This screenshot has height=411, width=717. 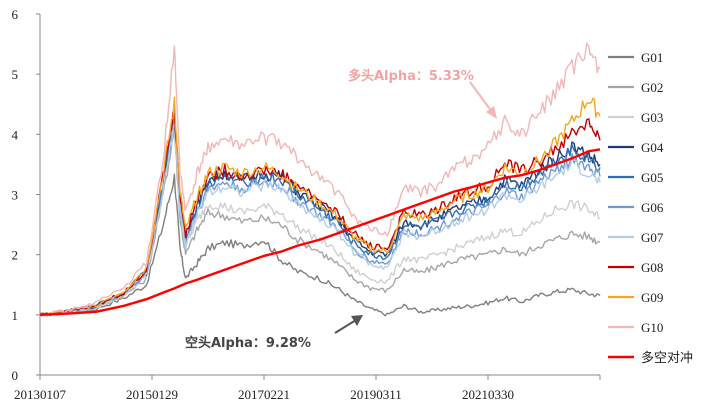 What do you see at coordinates (652, 117) in the screenshot?
I see `legend-label: G03` at bounding box center [652, 117].